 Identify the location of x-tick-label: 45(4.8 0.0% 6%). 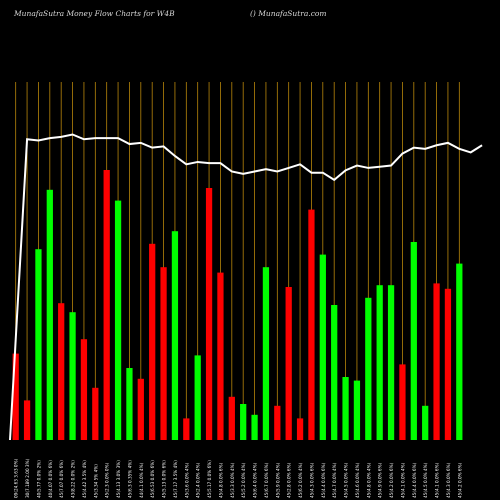
(220, 480).